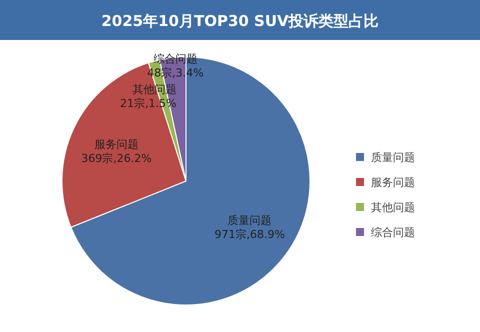  Describe the element at coordinates (393, 157) in the screenshot. I see `legend-label: 质量问题` at that location.